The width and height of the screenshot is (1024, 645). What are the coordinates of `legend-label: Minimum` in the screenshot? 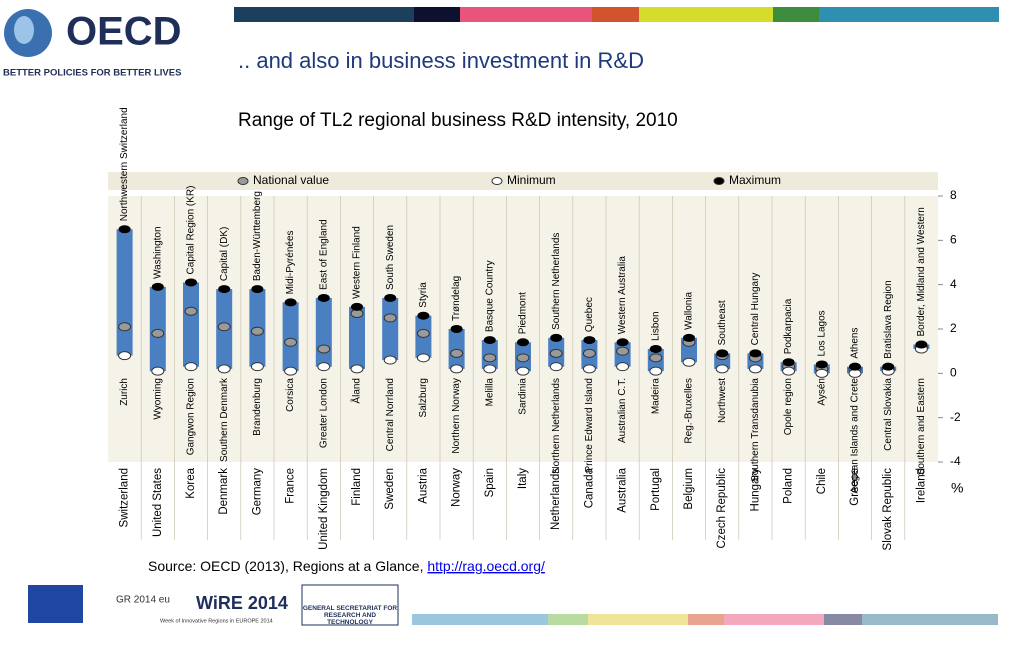 It's located at (531, 180).